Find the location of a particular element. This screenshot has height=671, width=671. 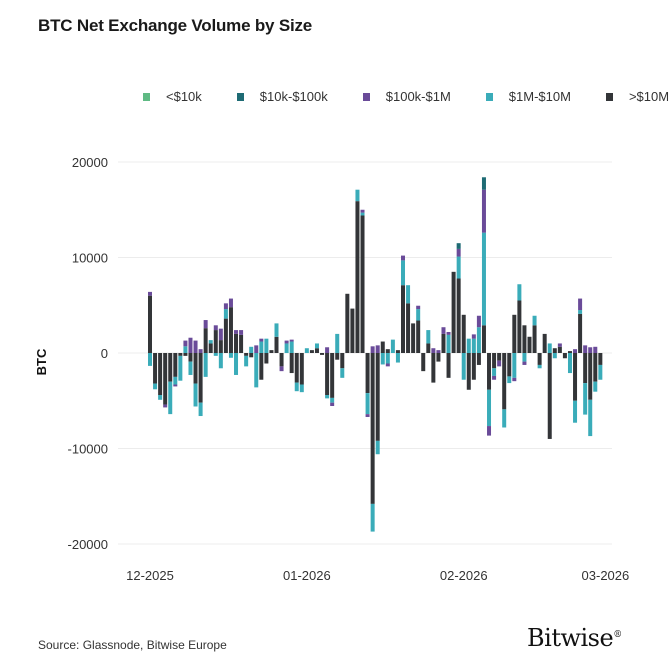

y-tick-label: 20000 is located at coordinates (90, 162).